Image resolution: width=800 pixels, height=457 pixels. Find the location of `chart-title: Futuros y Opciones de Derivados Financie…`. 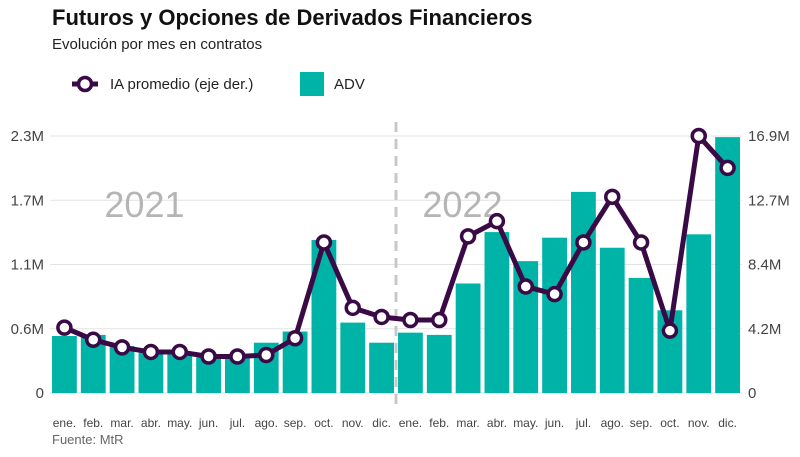

chart-title: Futuros y Opciones de Derivados Financie… is located at coordinates (292, 17).